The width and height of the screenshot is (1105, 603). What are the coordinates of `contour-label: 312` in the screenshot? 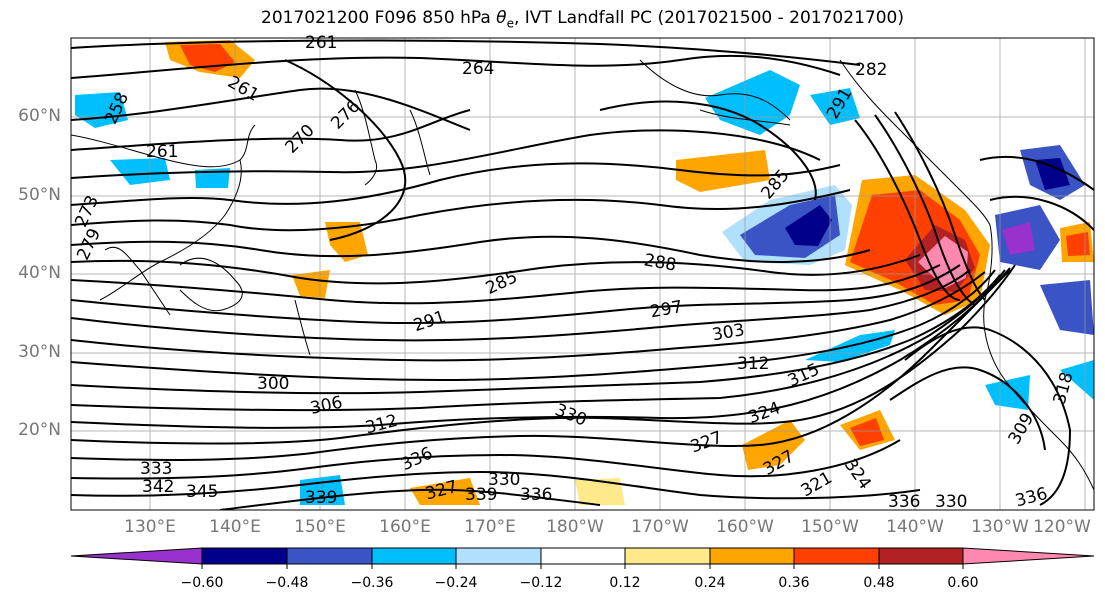 It's located at (753, 364).